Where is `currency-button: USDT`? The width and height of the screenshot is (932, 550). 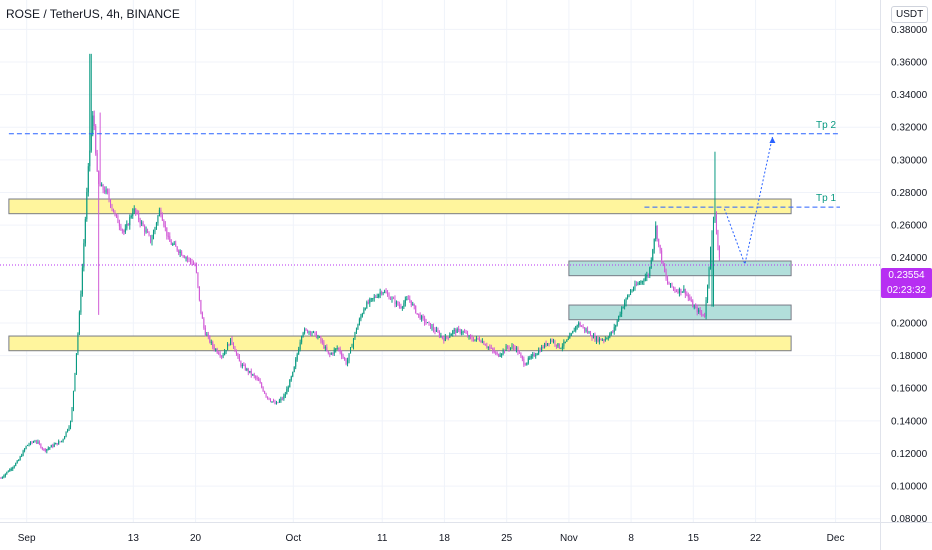 currency-button: USDT is located at coordinates (910, 14).